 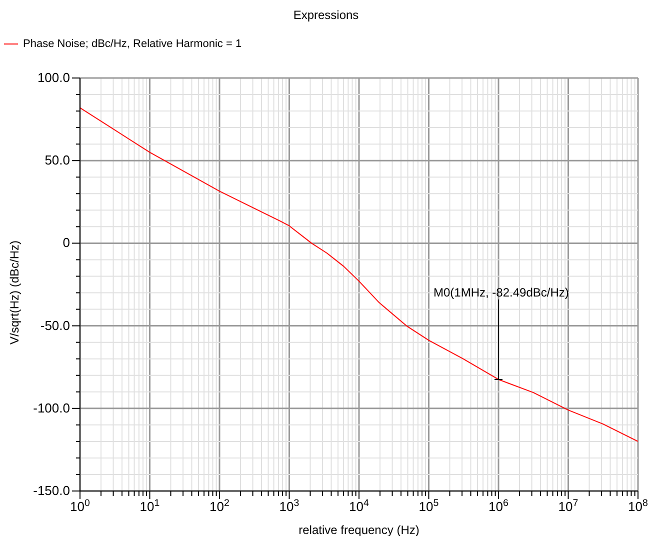 I want to click on x-tick-label: 10$^{7}$, so click(x=568, y=506).